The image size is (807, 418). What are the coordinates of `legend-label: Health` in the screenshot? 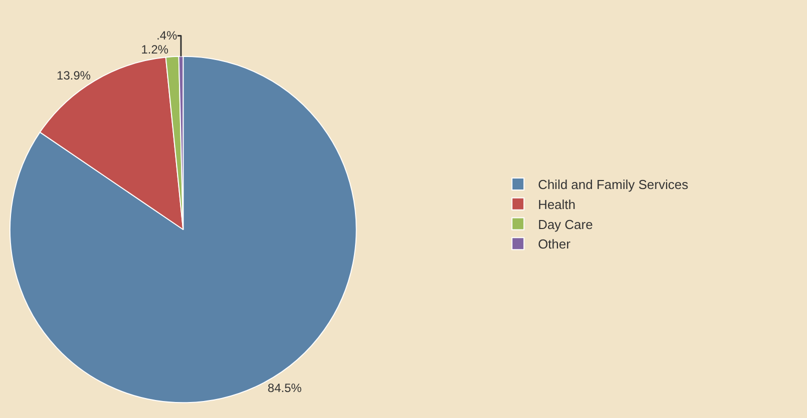 It's located at (557, 204).